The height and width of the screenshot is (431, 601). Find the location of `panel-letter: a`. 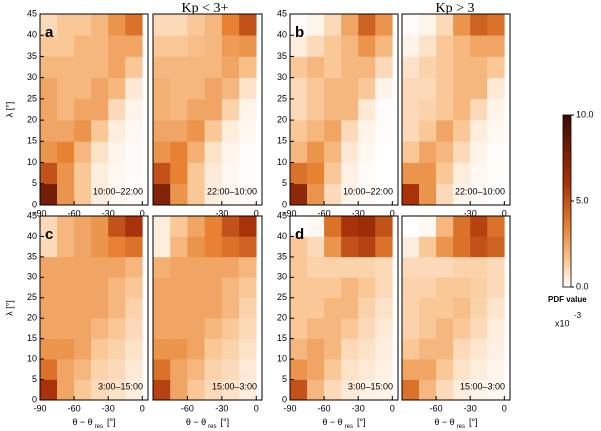

panel-letter: a is located at coordinates (49, 32).